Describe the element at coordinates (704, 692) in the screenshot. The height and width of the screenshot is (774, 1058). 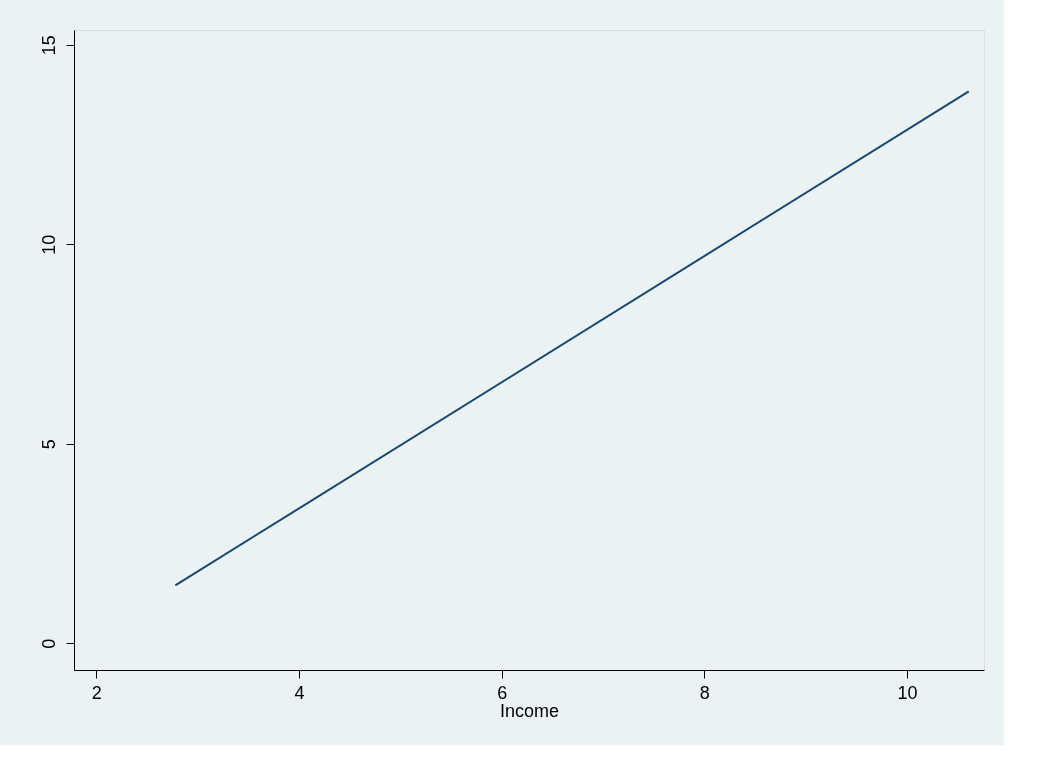
I see `x-tick-label: 8` at that location.